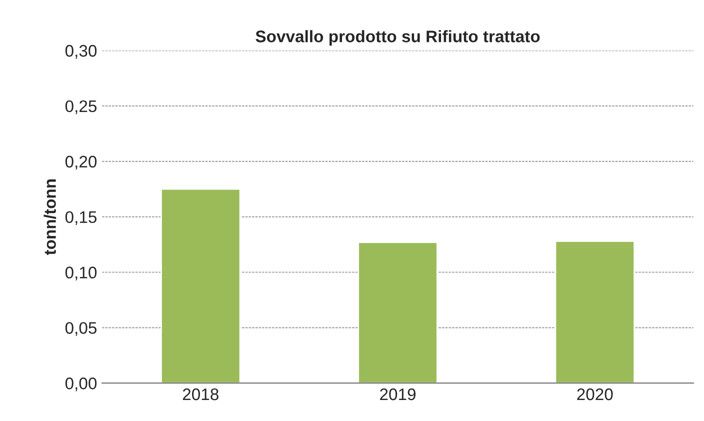 Image resolution: width=704 pixels, height=421 pixels. Describe the element at coordinates (200, 394) in the screenshot. I see `x-tick-label: 2018` at that location.